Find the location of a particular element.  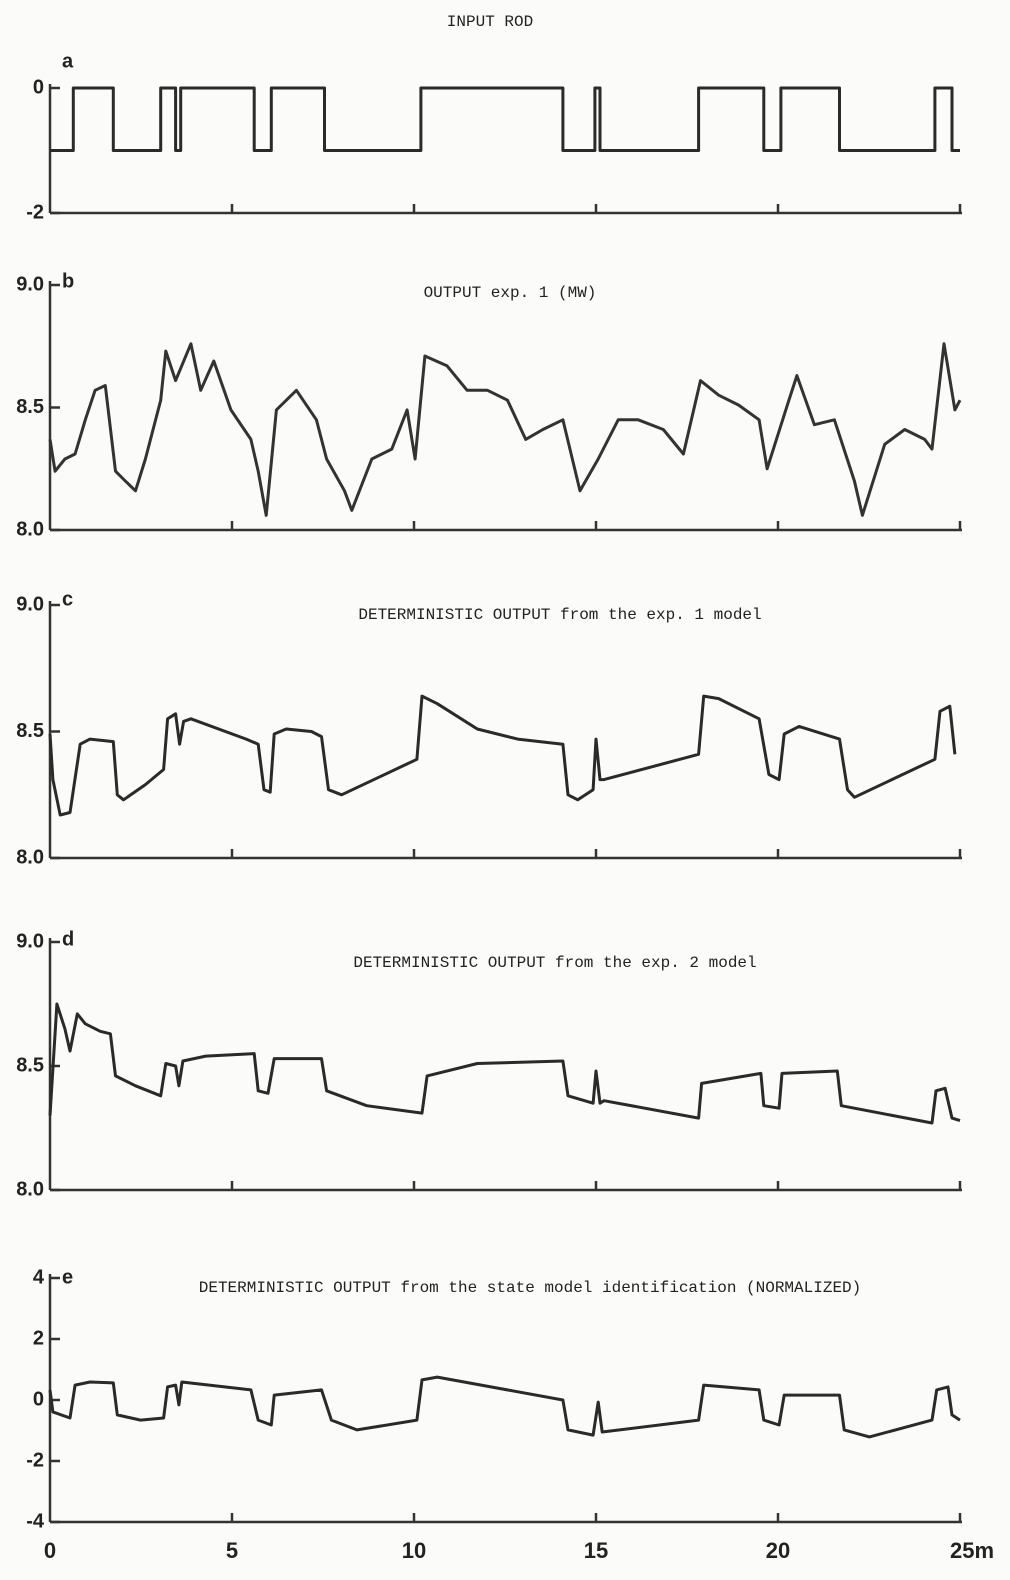

x-tick-label: 5 is located at coordinates (232, 1550).